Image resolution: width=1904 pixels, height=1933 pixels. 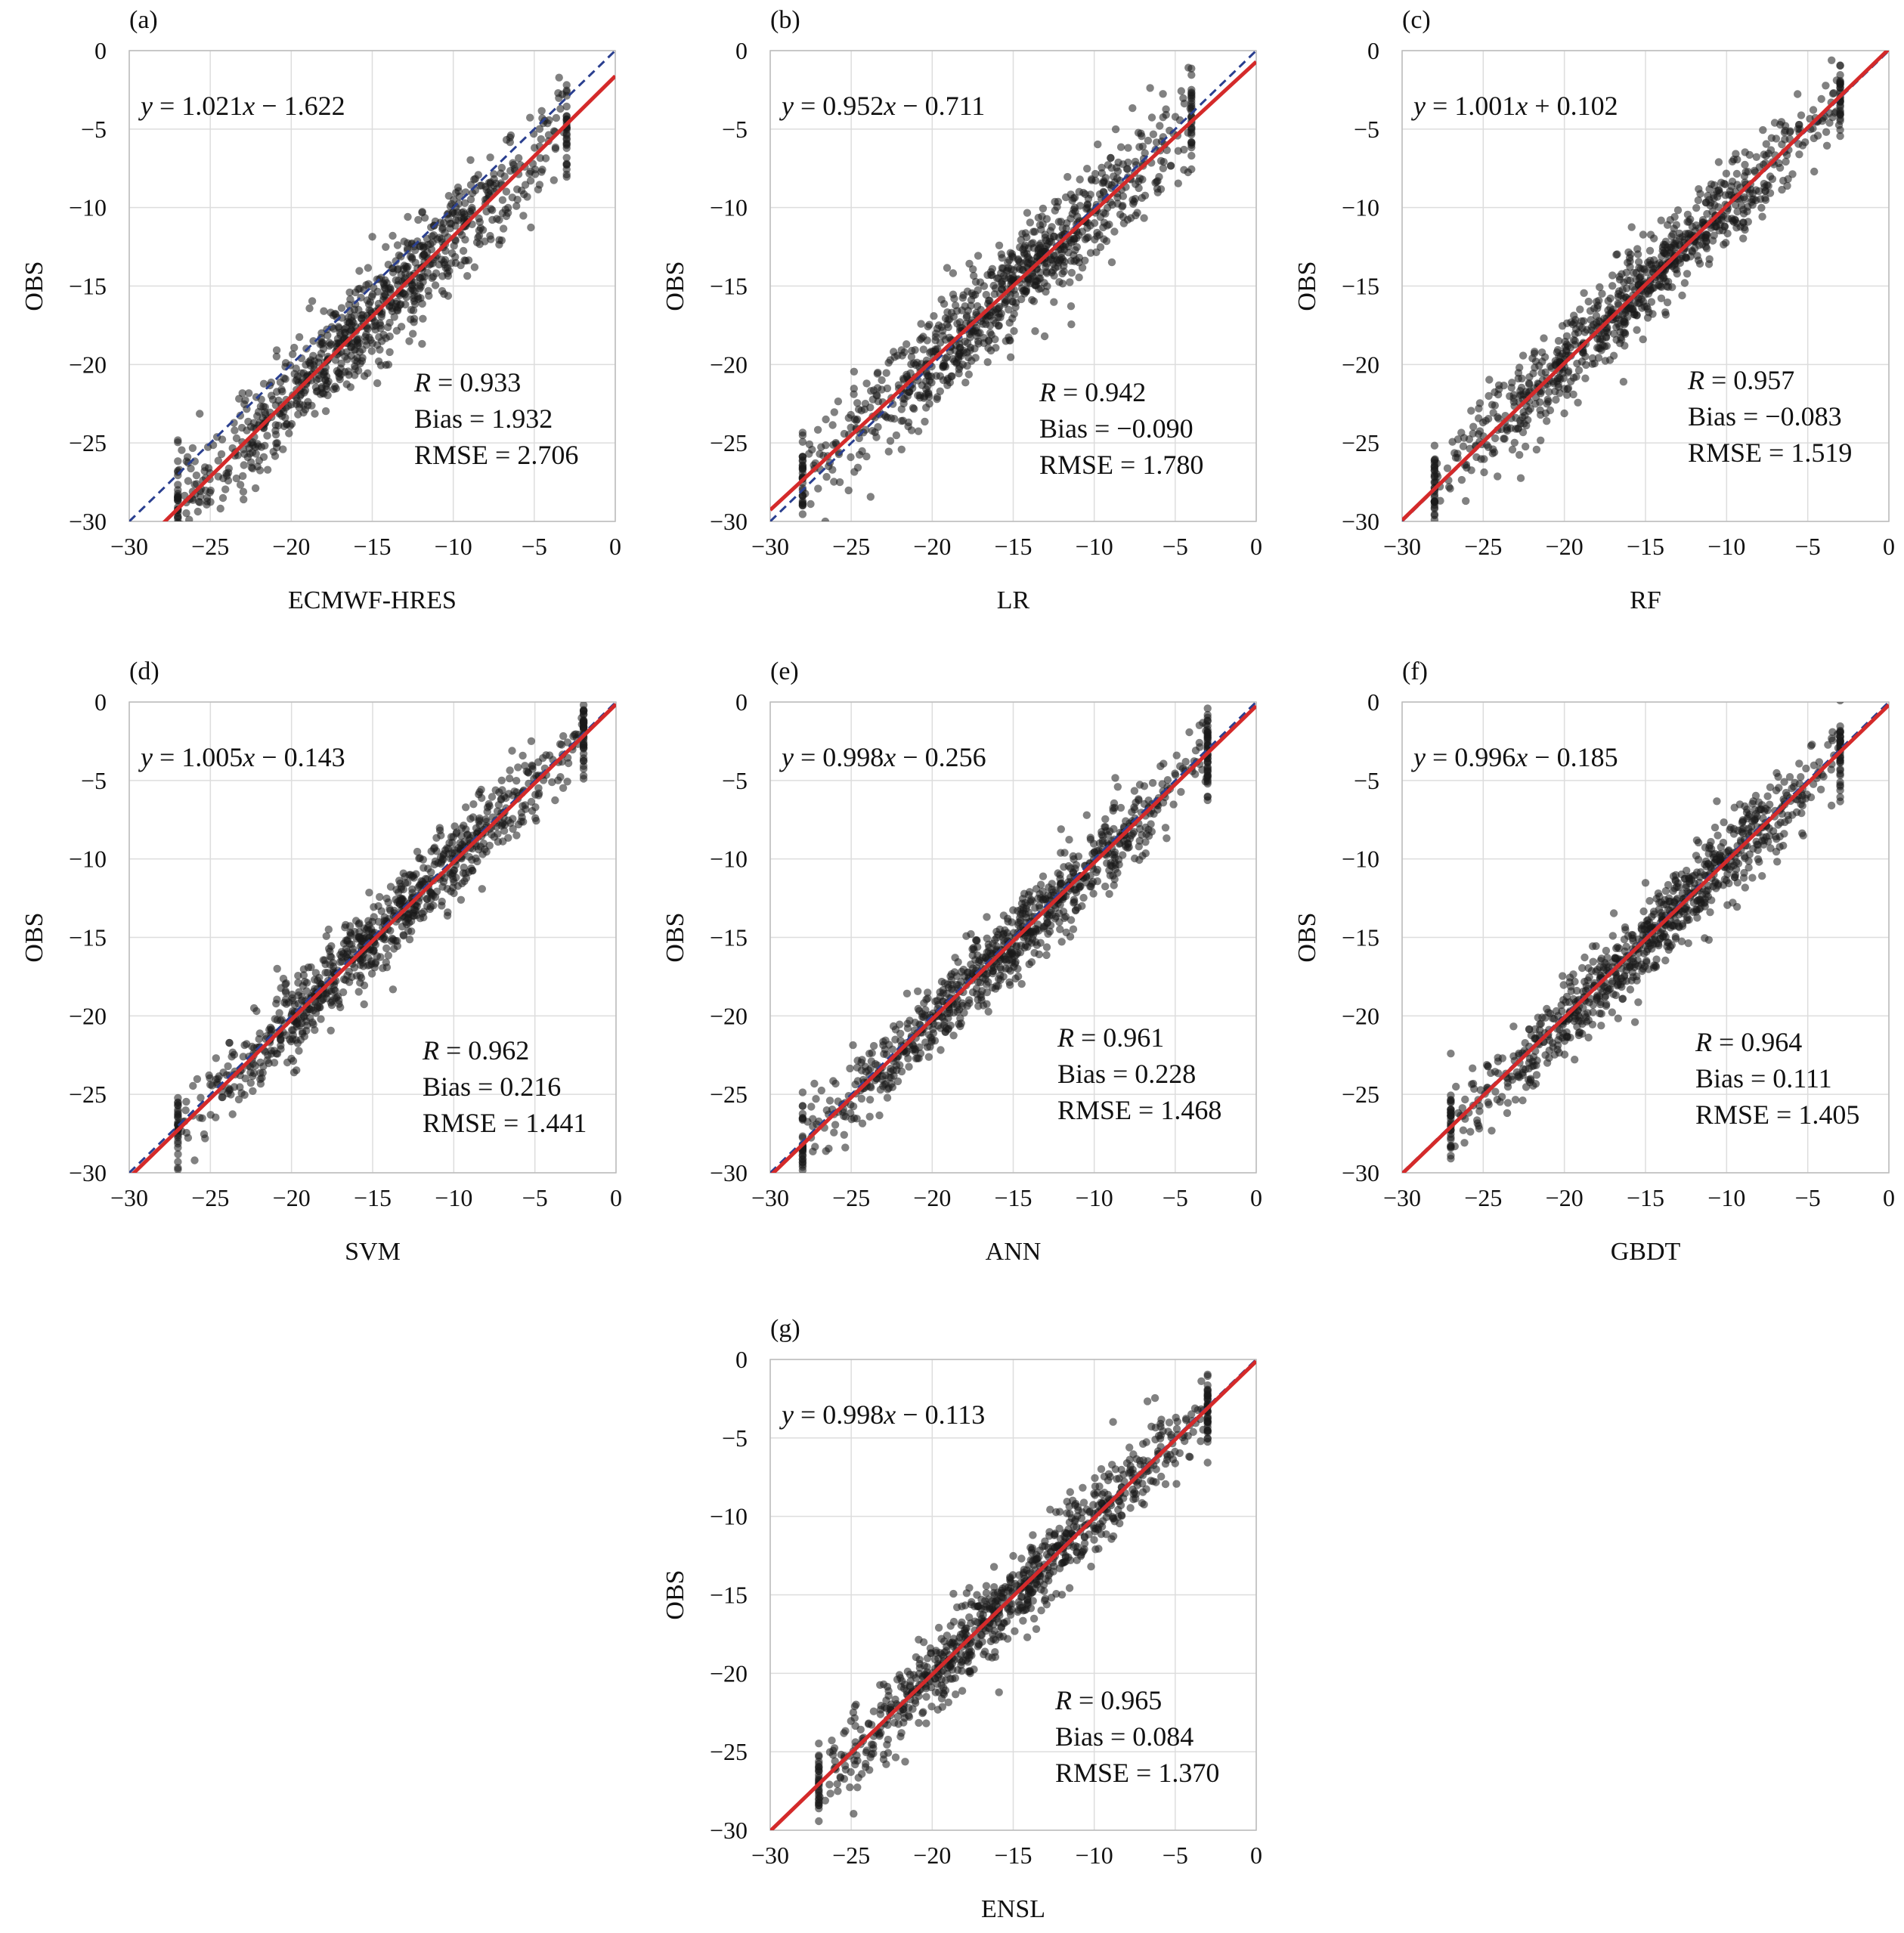 What do you see at coordinates (210, 546) in the screenshot?
I see `x-tick-label: −25` at bounding box center [210, 546].